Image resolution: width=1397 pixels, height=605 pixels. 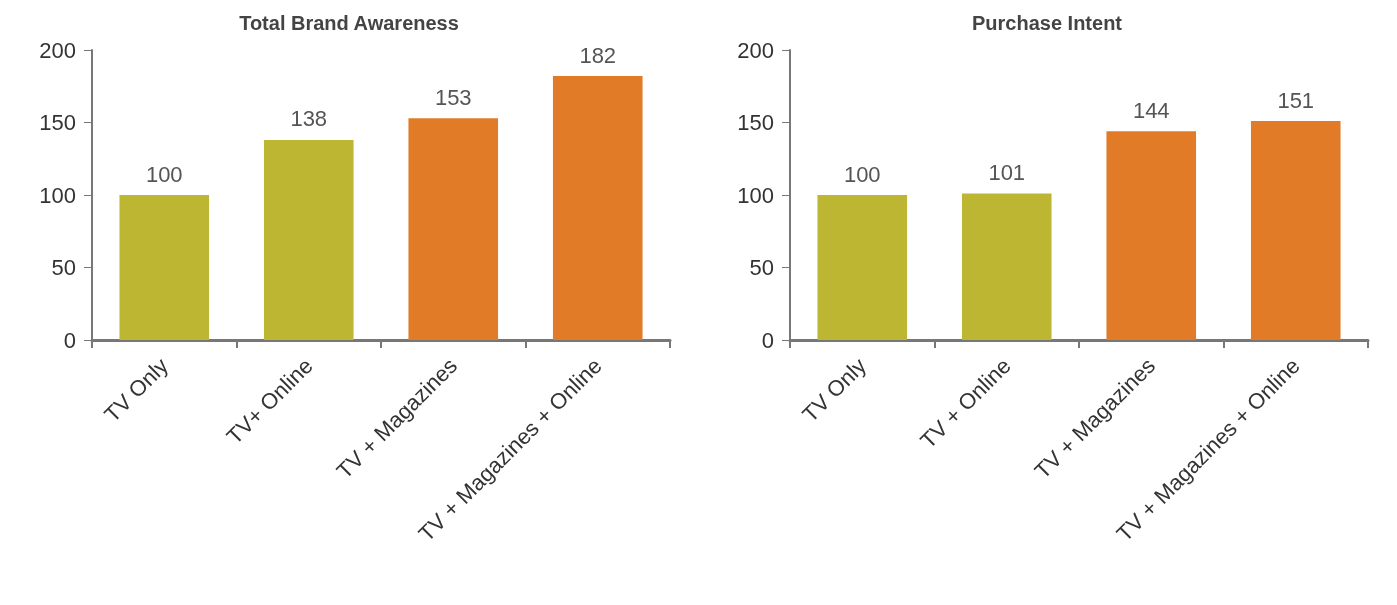 I want to click on chart-title: Total Brand Awareness, so click(x=349, y=23).